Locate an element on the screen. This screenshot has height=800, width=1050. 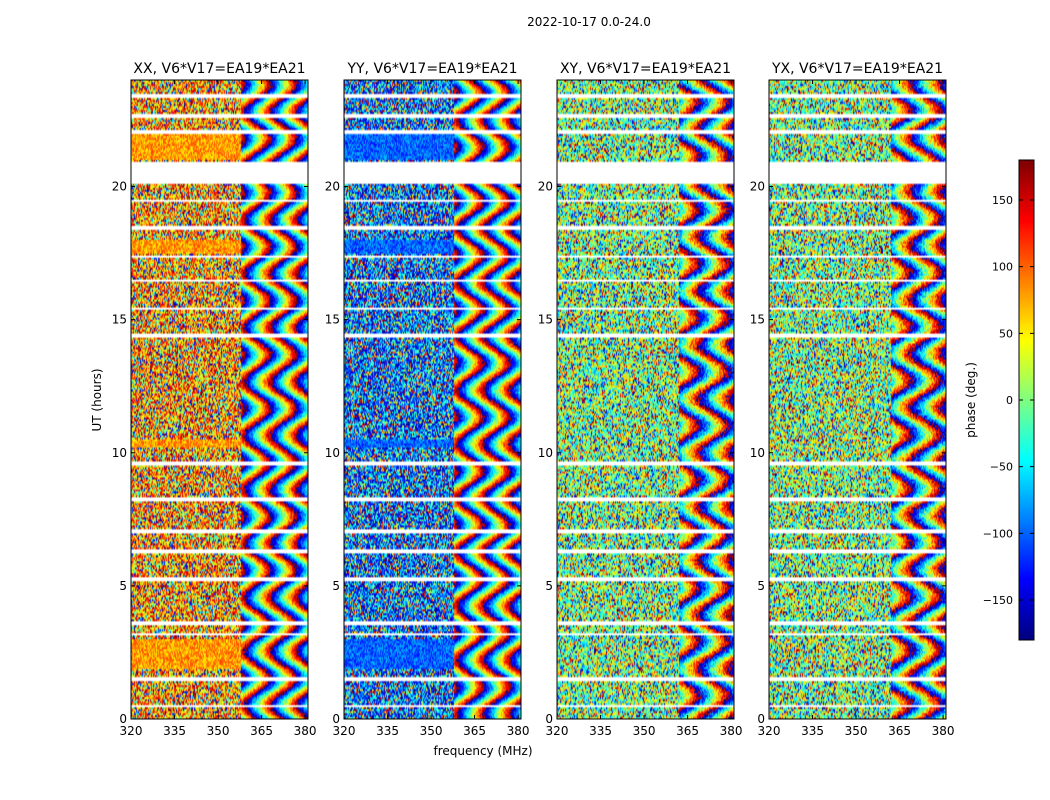
panel-4-title: YX, V6*V17=EA19*EA21 is located at coordinates (857, 69).